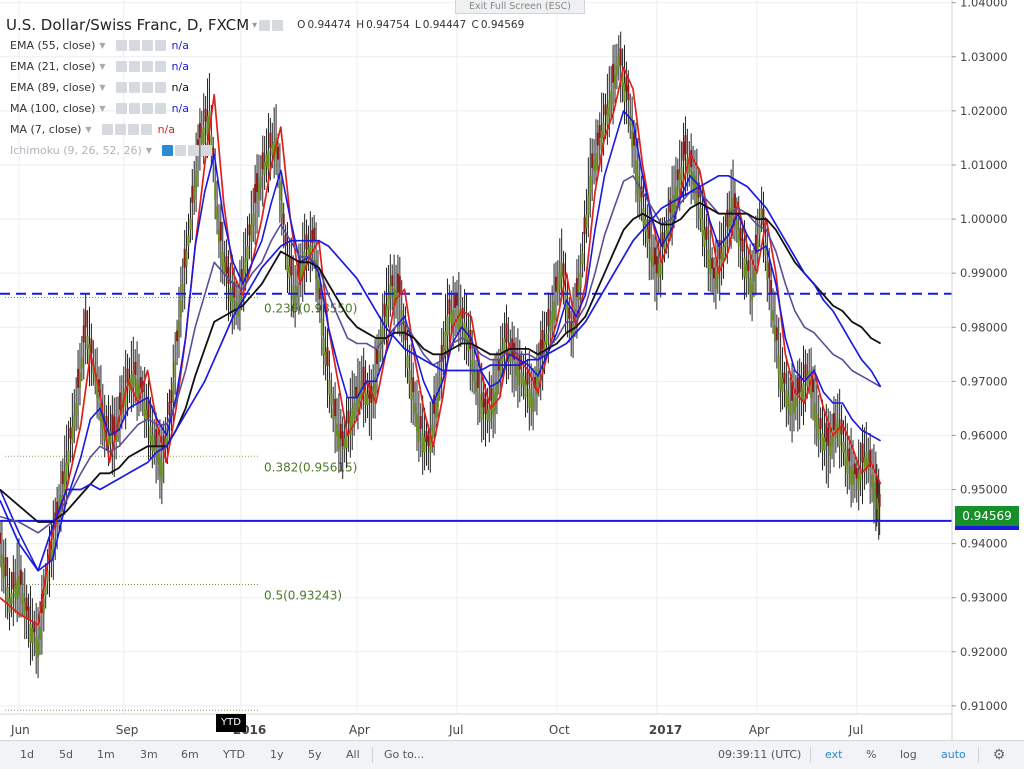 The image size is (1024, 769). Describe the element at coordinates (953, 754) in the screenshot. I see `auto-toggle: auto` at that location.